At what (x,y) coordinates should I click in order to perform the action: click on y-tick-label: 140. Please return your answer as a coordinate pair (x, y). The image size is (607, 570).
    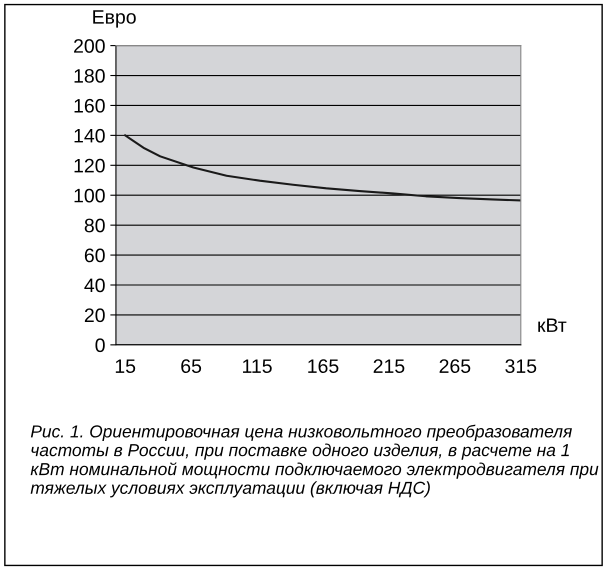
    Looking at the image, I should click on (89, 135).